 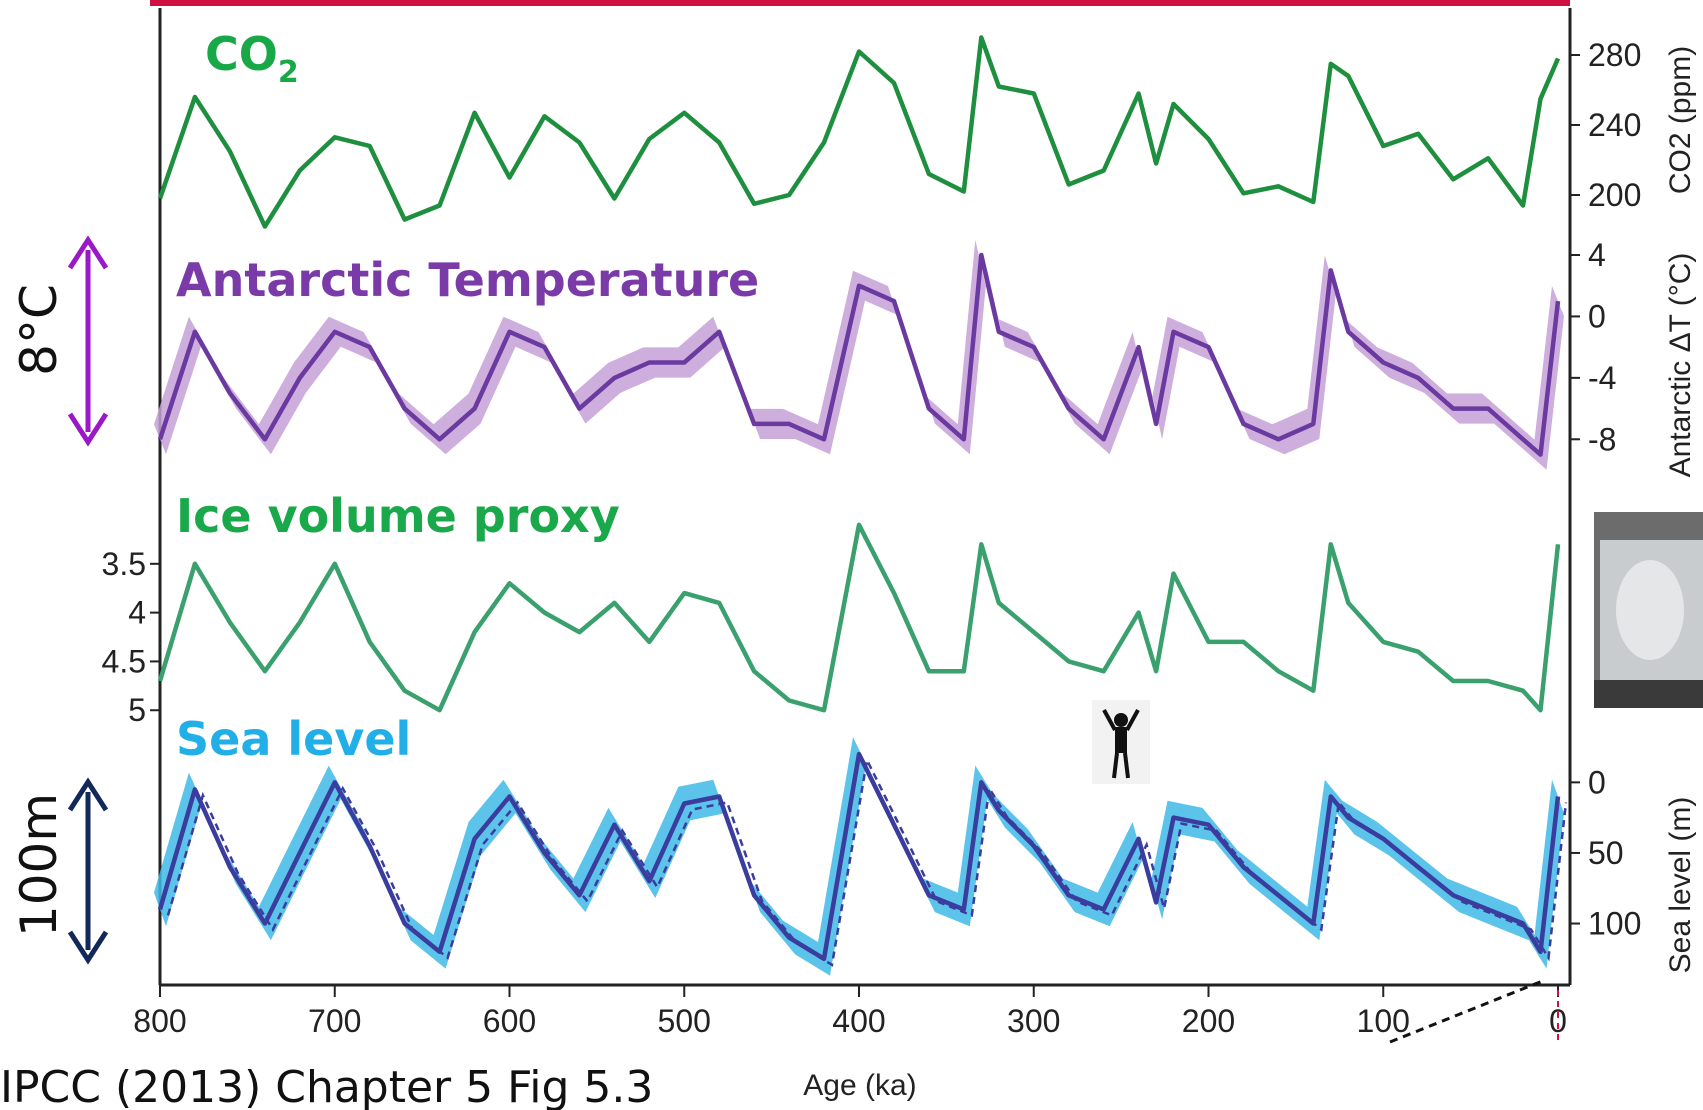 I want to click on top-bar, so click(x=860, y=3).